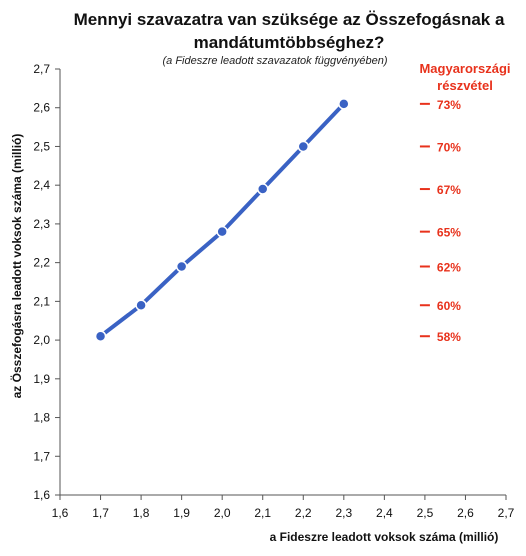  I want to click on x-tick-label: 2,3, so click(343, 513).